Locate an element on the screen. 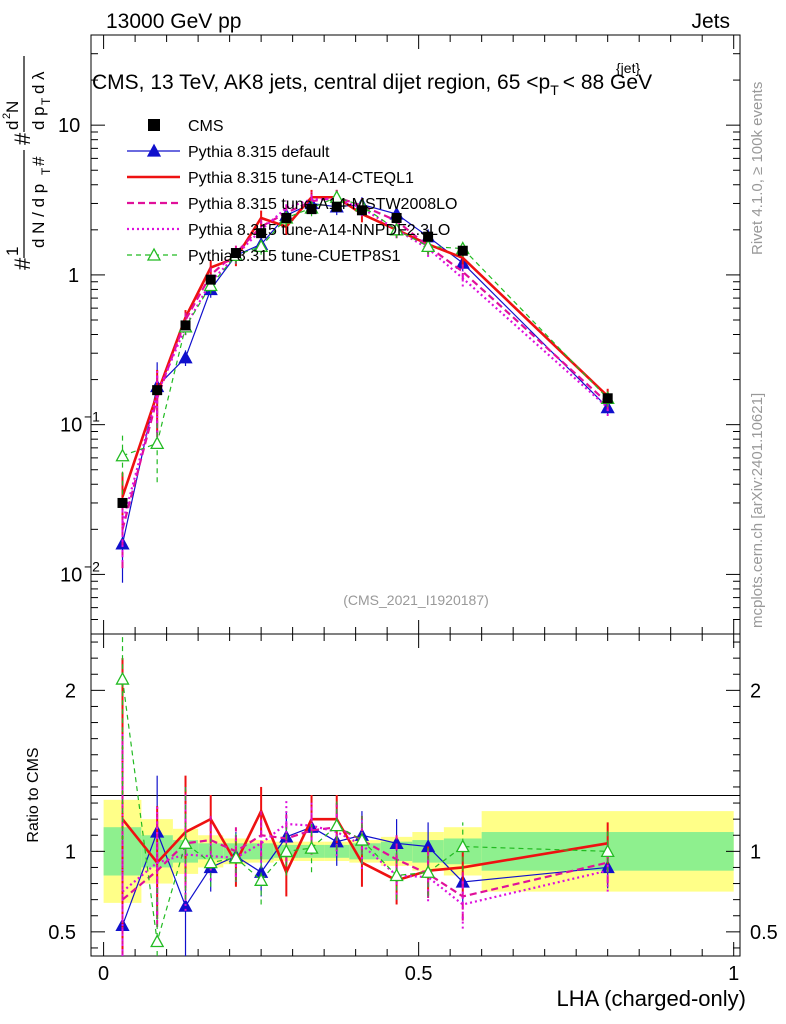 The image size is (786, 1024). header-right: Jets is located at coordinates (710, 21).